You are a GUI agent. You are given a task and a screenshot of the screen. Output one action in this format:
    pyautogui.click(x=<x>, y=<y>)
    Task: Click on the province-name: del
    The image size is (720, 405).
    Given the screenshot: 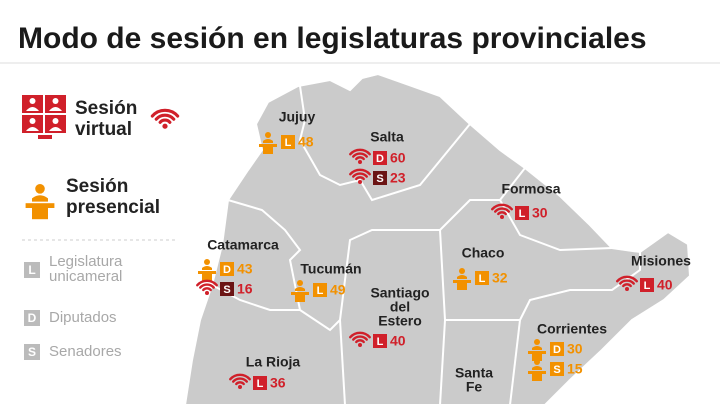 What is the action you would take?
    pyautogui.click(x=400, y=307)
    